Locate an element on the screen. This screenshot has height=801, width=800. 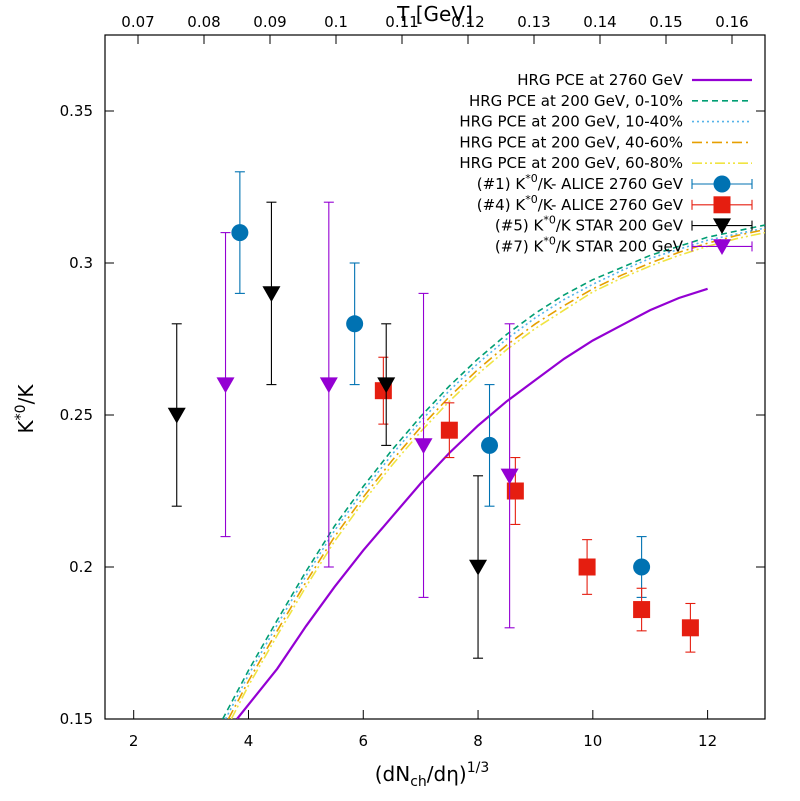
x-axis-title-mid: /dη) is located at coordinates (447, 774).